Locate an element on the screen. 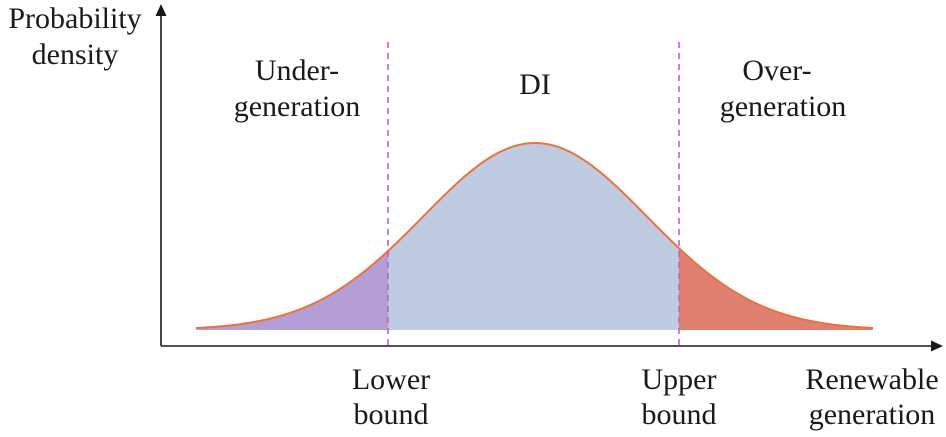 This screenshot has height=437, width=946. over-generation-region is located at coordinates (776, 289).